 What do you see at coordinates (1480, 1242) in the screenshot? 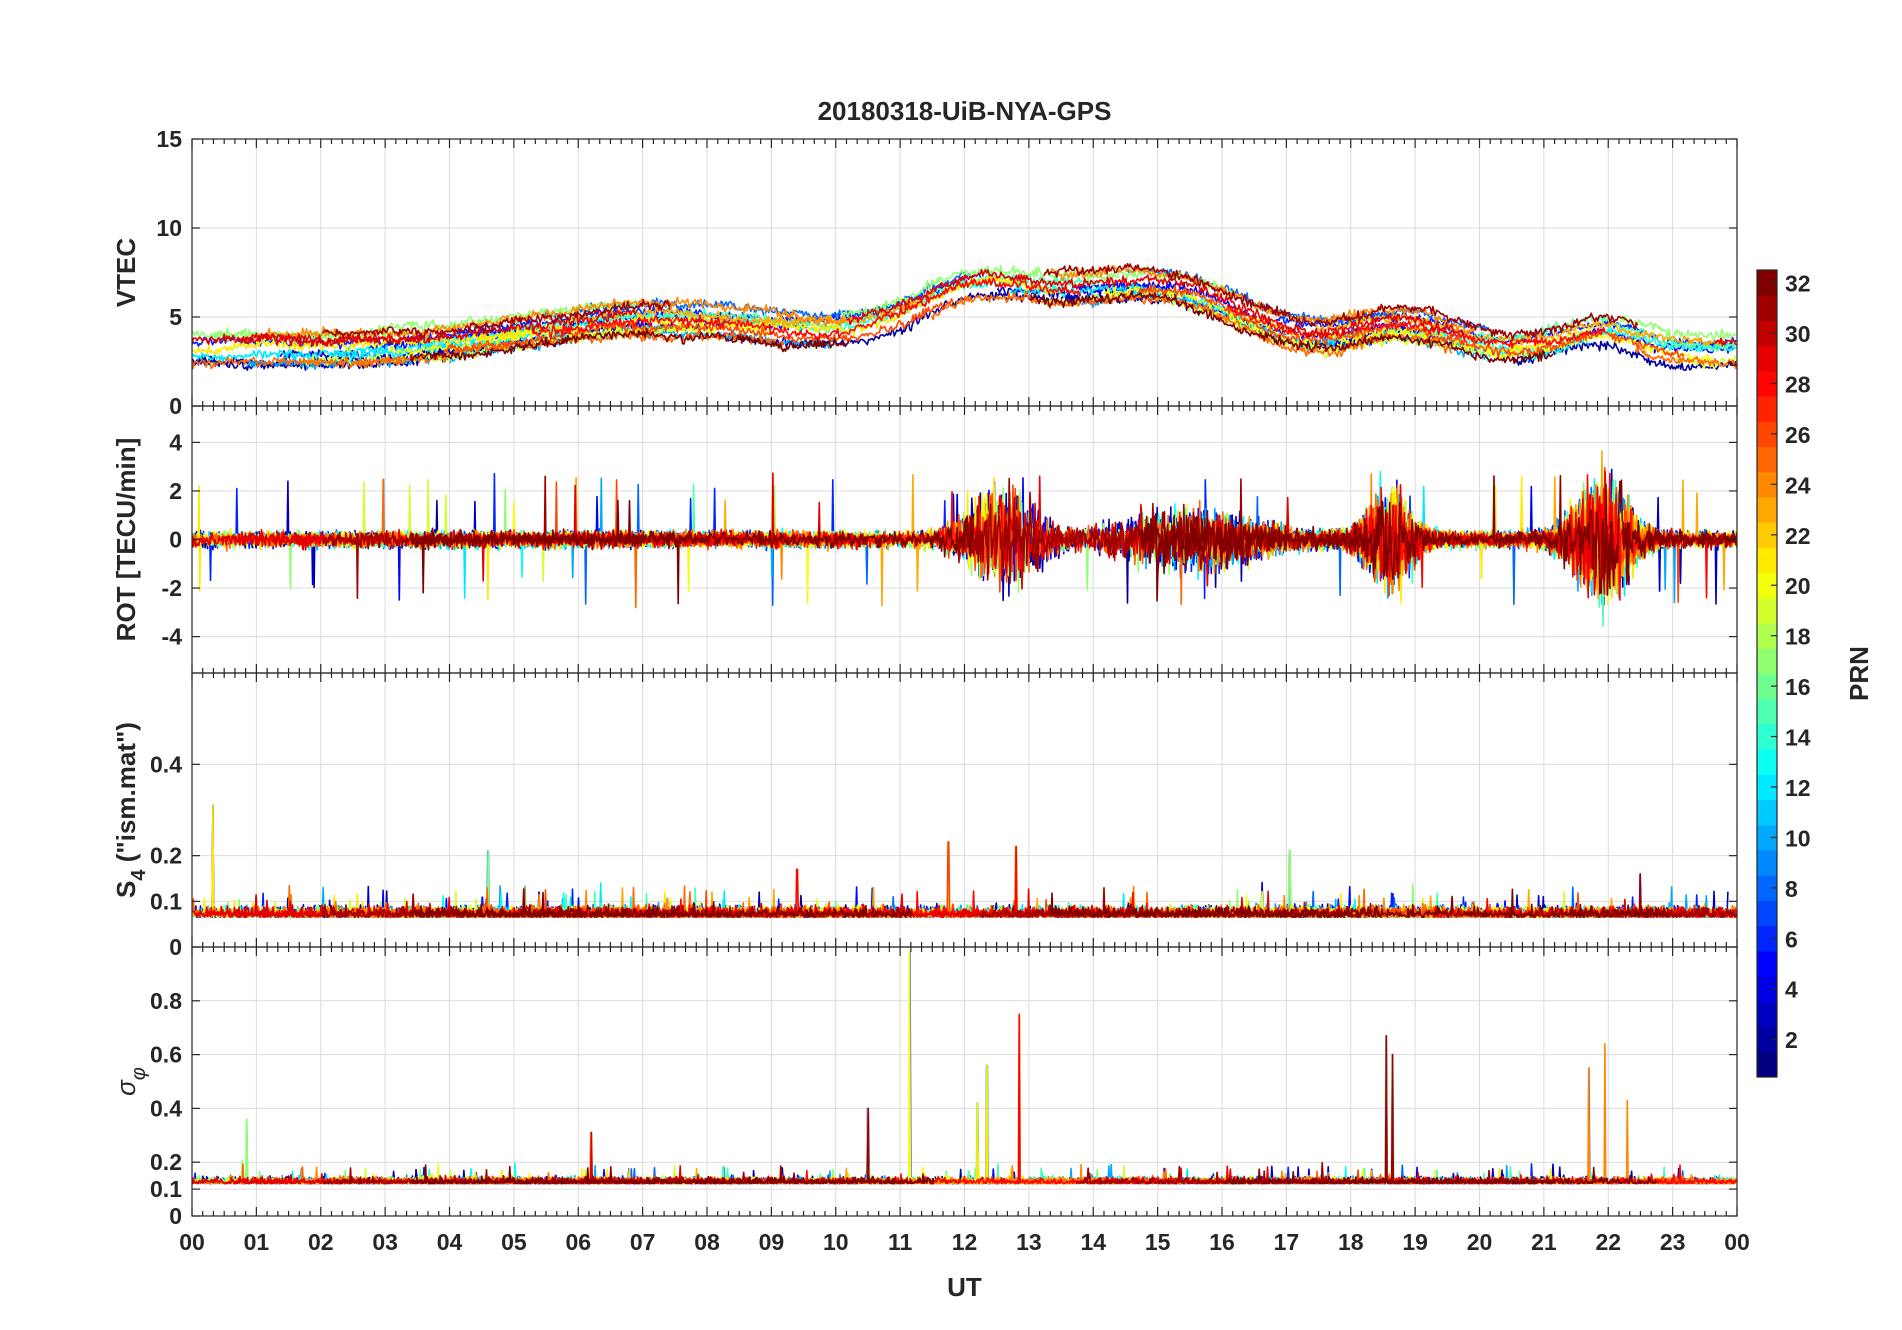
I see `x-tick-label: 20` at bounding box center [1480, 1242].